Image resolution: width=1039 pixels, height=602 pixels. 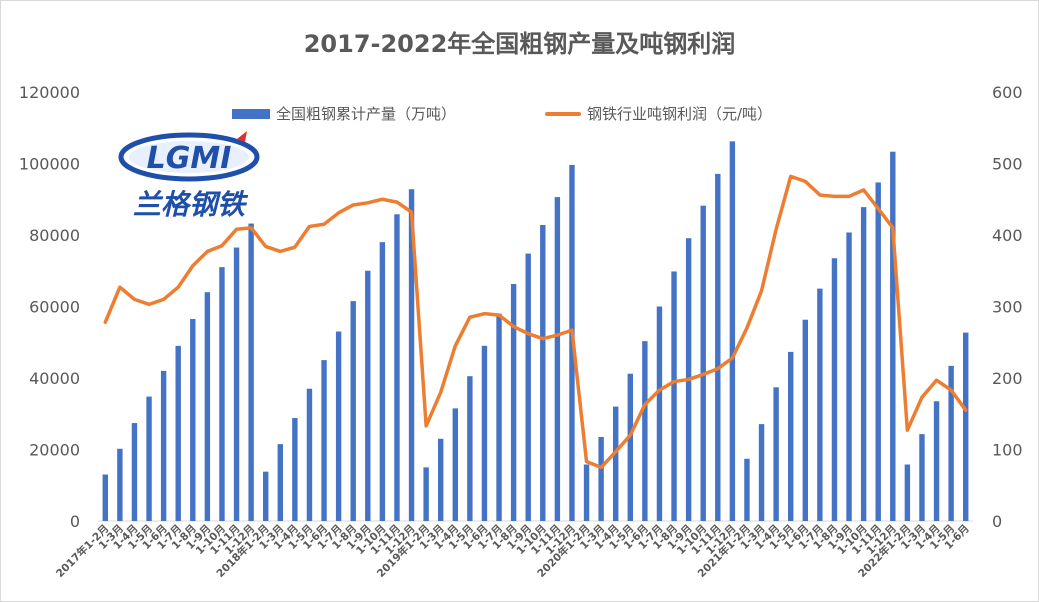 I want to click on legend-swatch-line, so click(x=563, y=113).